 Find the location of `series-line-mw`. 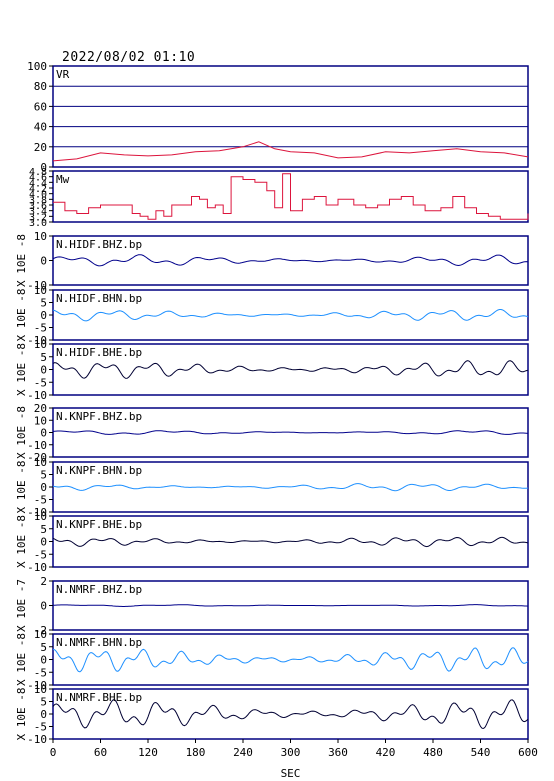

series-line-mw is located at coordinates (291, 196).